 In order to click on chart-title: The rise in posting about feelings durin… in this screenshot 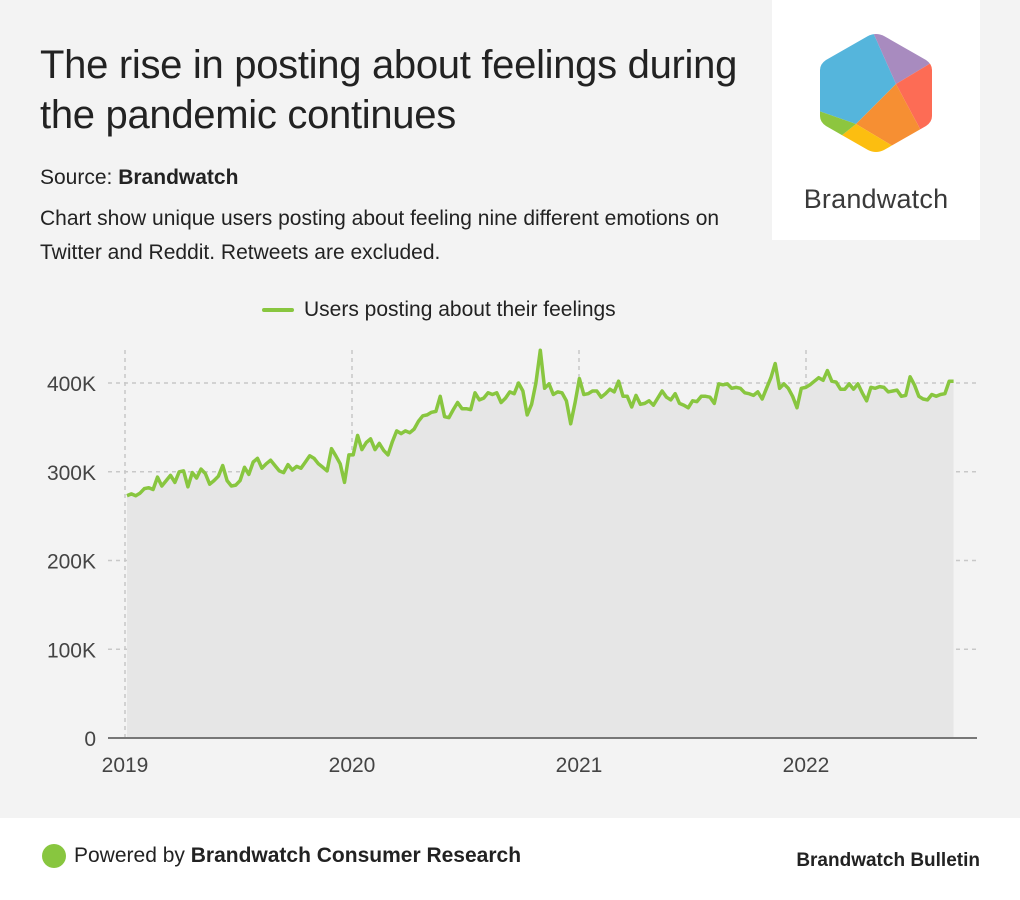, I will do `click(389, 90)`.